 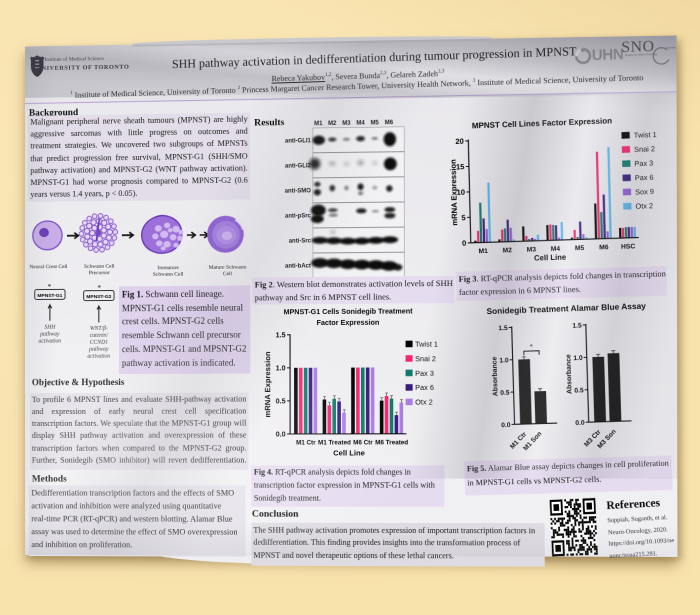 What do you see at coordinates (300, 241) in the screenshot?
I see `svg-text: anti-Src` at bounding box center [300, 241].